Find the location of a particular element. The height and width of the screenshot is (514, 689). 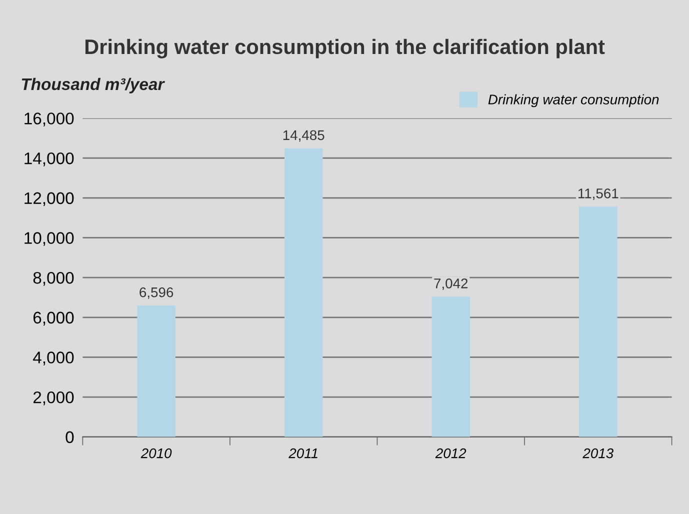

data-label: 7,042 is located at coordinates (451, 284).